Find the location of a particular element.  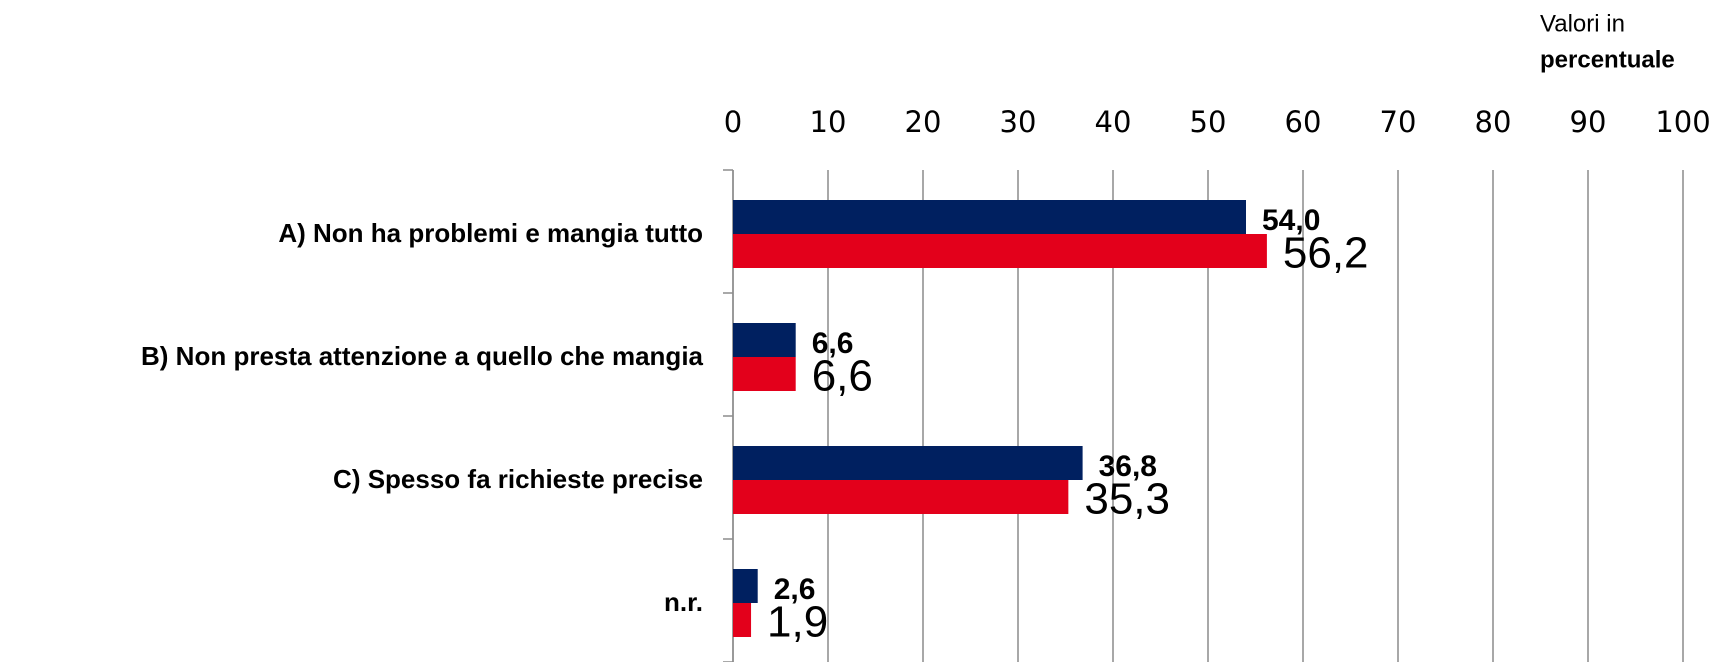

y-tick-label: C) Spesso fa richieste precise is located at coordinates (518, 479).